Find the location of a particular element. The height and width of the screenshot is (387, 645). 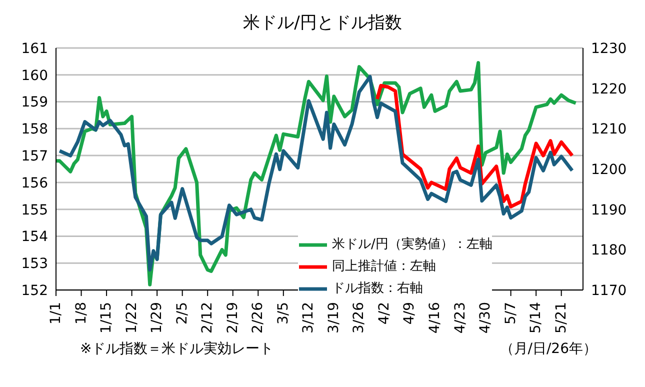

y-tick-label: 153 is located at coordinates (34, 264).